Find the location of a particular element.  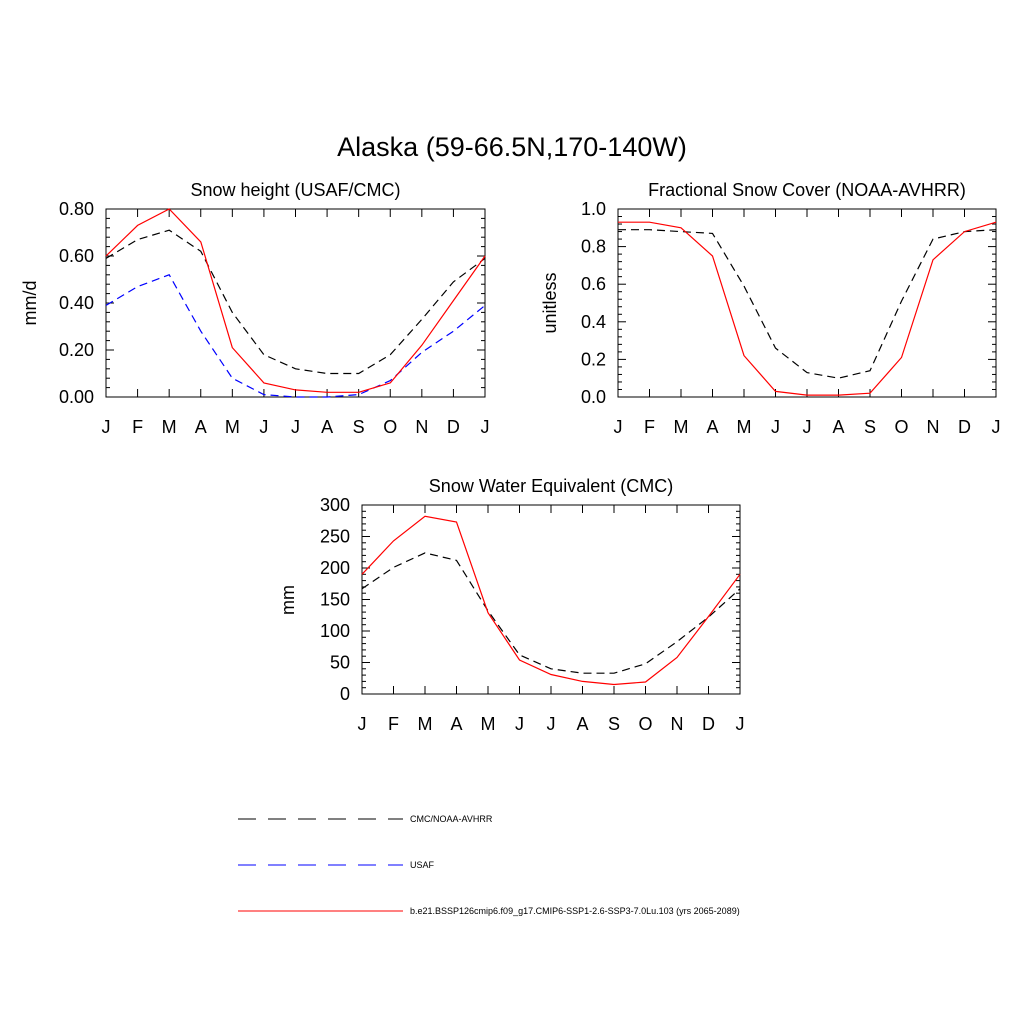

panel-title: Fractional Snow Cover (NOAA-AVHRR) is located at coordinates (807, 190).